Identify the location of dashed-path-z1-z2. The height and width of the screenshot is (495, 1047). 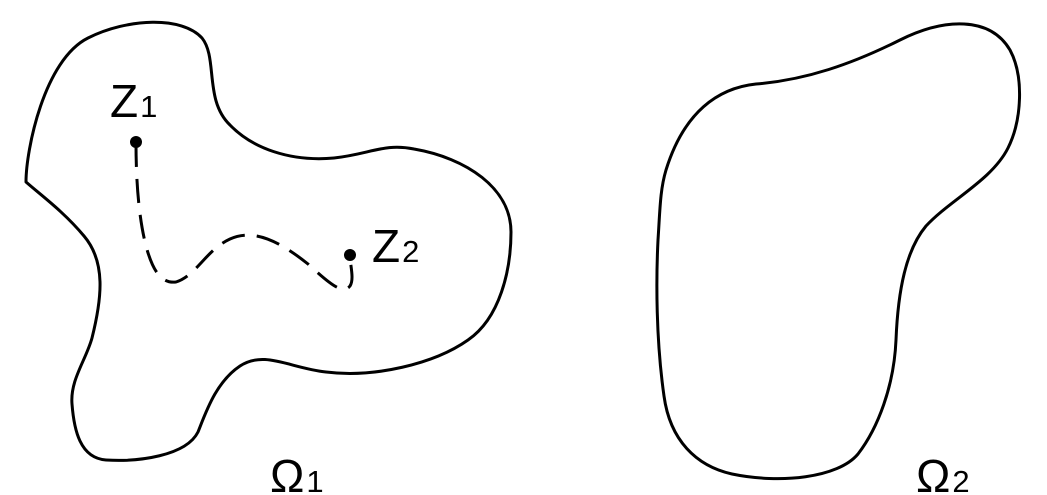
(244, 216).